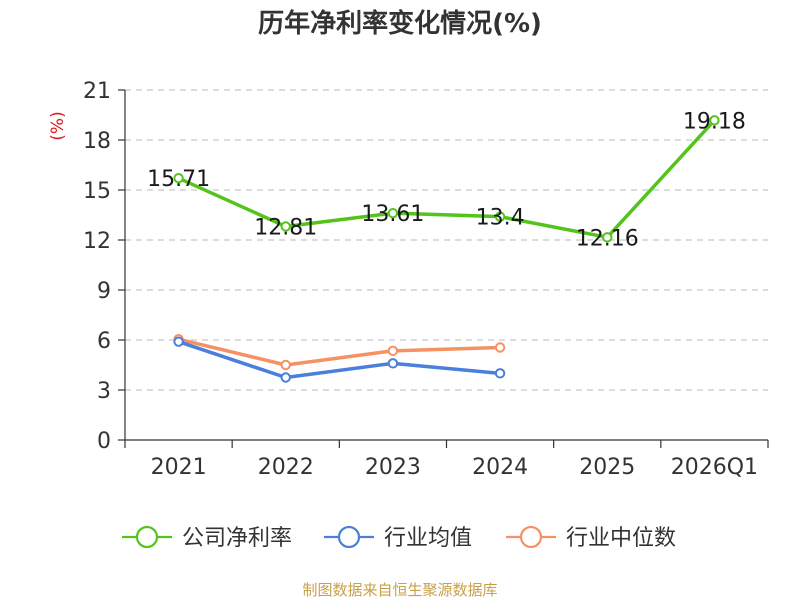 This screenshot has width=800, height=600. What do you see at coordinates (500, 467) in the screenshot?
I see `x-tick-label: 2024` at bounding box center [500, 467].